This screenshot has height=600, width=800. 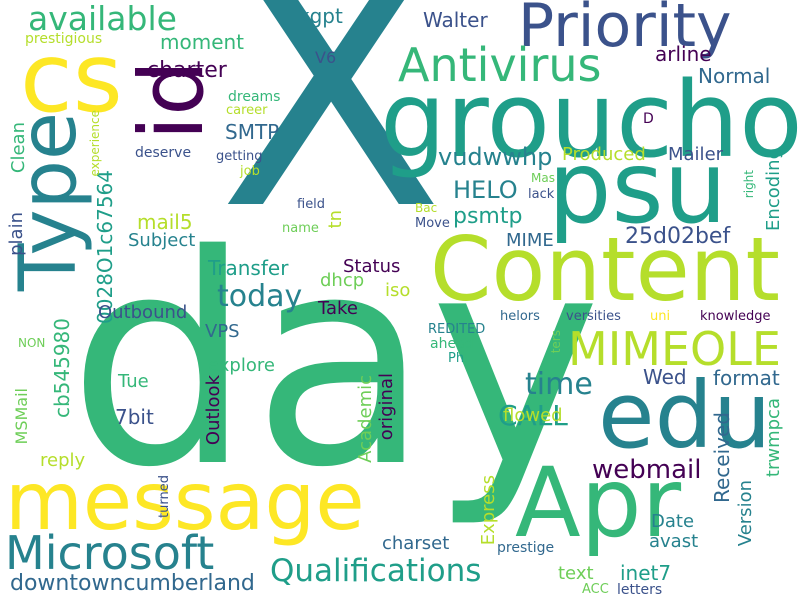 I want to click on word: reply, so click(x=63, y=460).